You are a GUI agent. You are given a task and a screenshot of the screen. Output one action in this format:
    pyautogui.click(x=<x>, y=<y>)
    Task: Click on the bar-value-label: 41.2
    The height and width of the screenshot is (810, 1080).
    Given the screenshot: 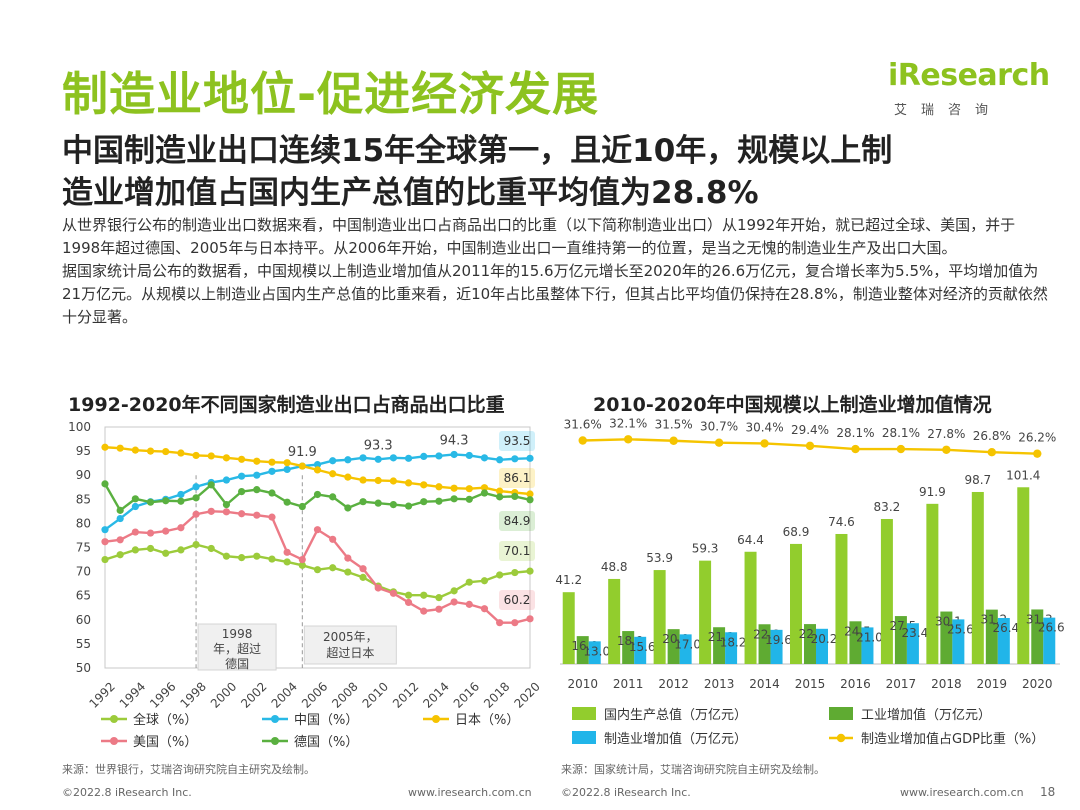 What is the action you would take?
    pyautogui.click(x=568, y=580)
    